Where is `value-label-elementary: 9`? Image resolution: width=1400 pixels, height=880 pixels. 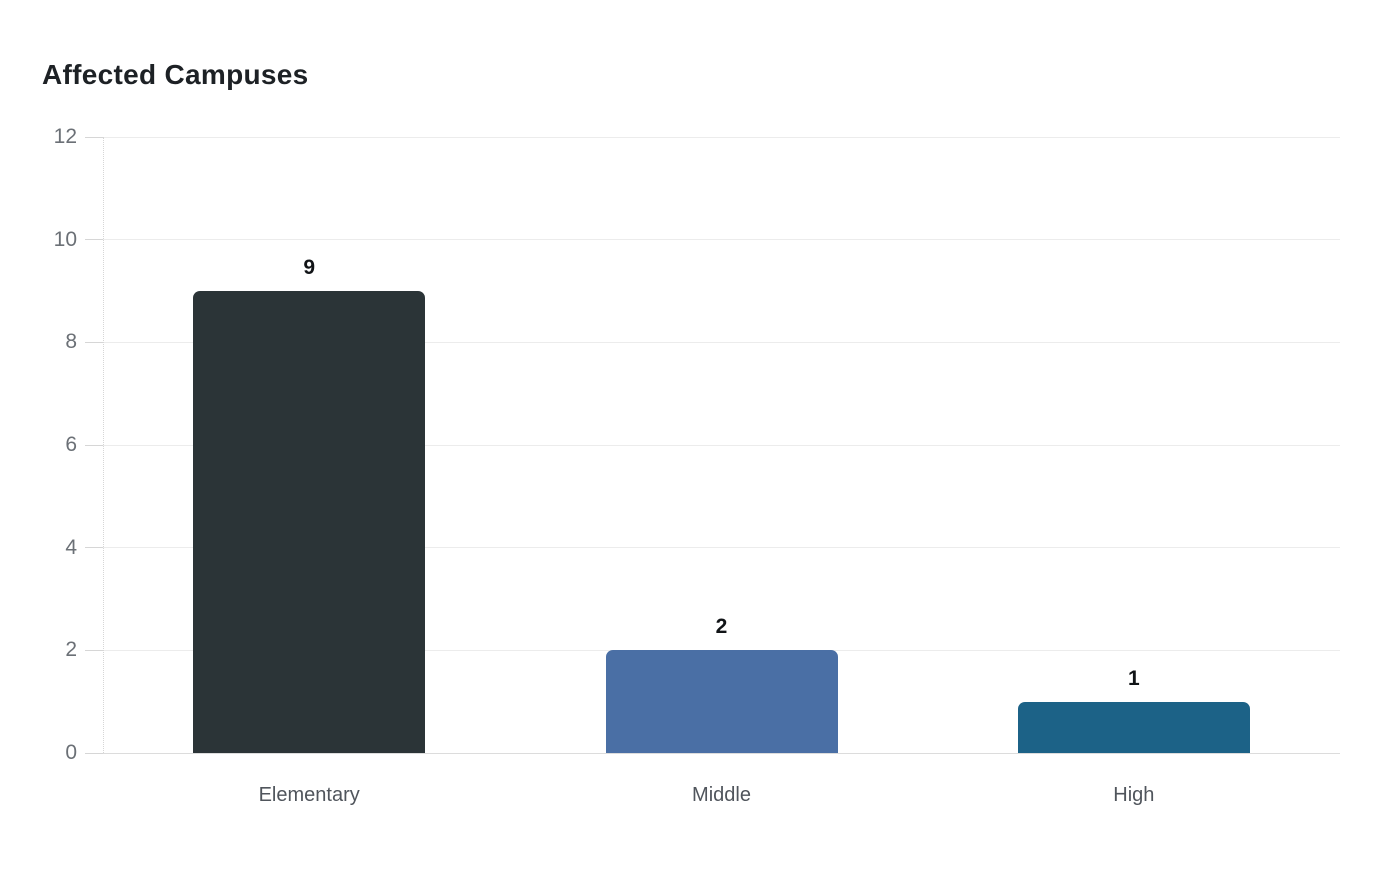
value-label-elementary: 9 is located at coordinates (309, 267).